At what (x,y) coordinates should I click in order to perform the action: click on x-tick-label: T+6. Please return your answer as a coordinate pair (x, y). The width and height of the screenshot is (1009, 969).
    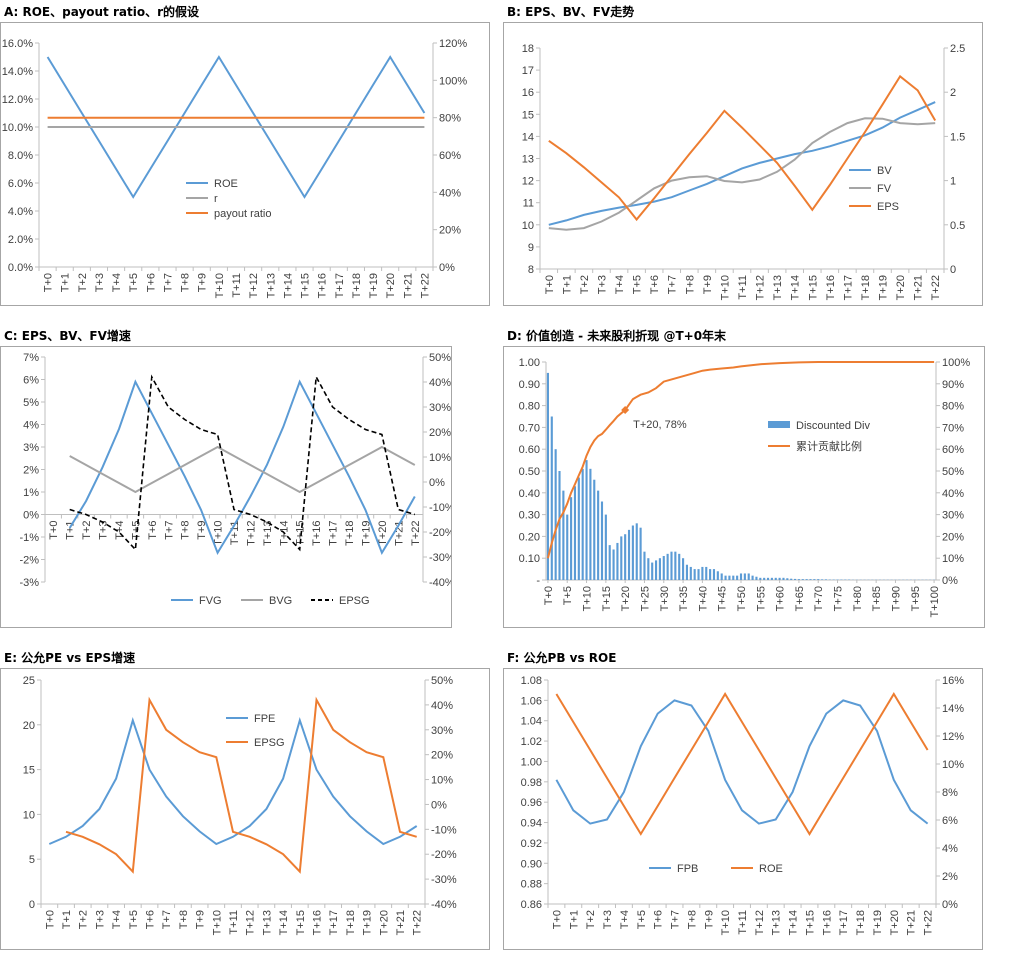
    Looking at the image, I should click on (151, 282).